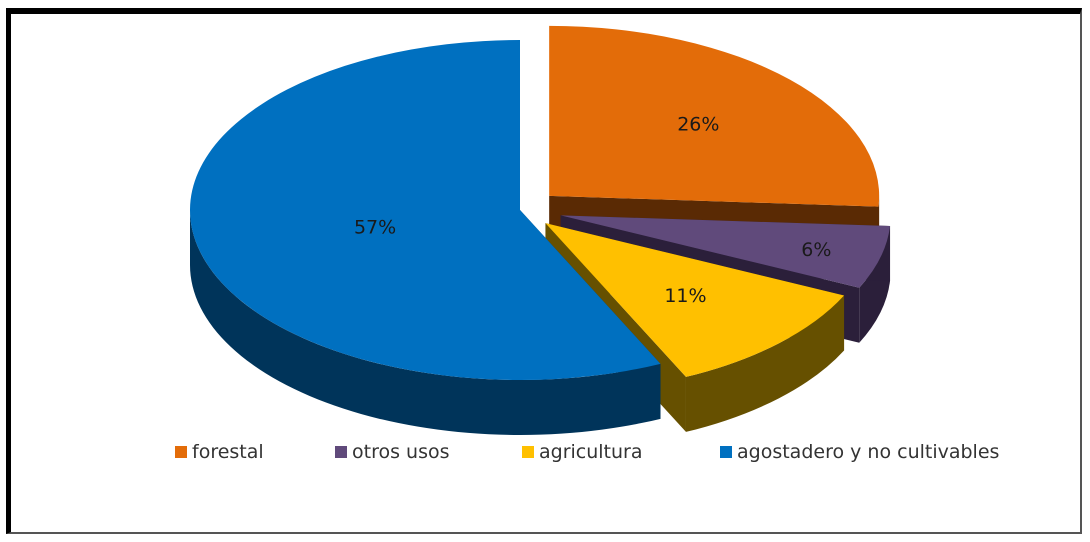 The width and height of the screenshot is (1090, 542). I want to click on legend-swatch-agostadero-y-no-cultivables, so click(726, 452).